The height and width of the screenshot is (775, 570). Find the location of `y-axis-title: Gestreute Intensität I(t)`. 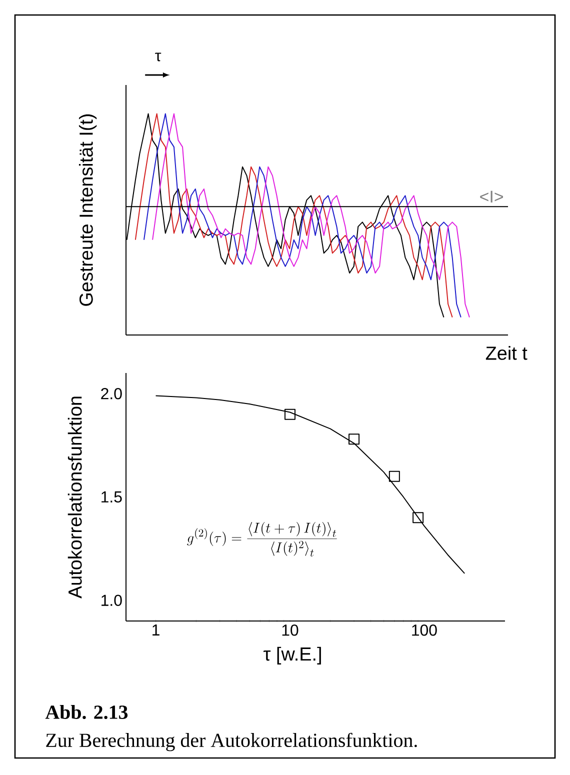

y-axis-title: Gestreute Intensität I(t) is located at coordinates (87, 210).